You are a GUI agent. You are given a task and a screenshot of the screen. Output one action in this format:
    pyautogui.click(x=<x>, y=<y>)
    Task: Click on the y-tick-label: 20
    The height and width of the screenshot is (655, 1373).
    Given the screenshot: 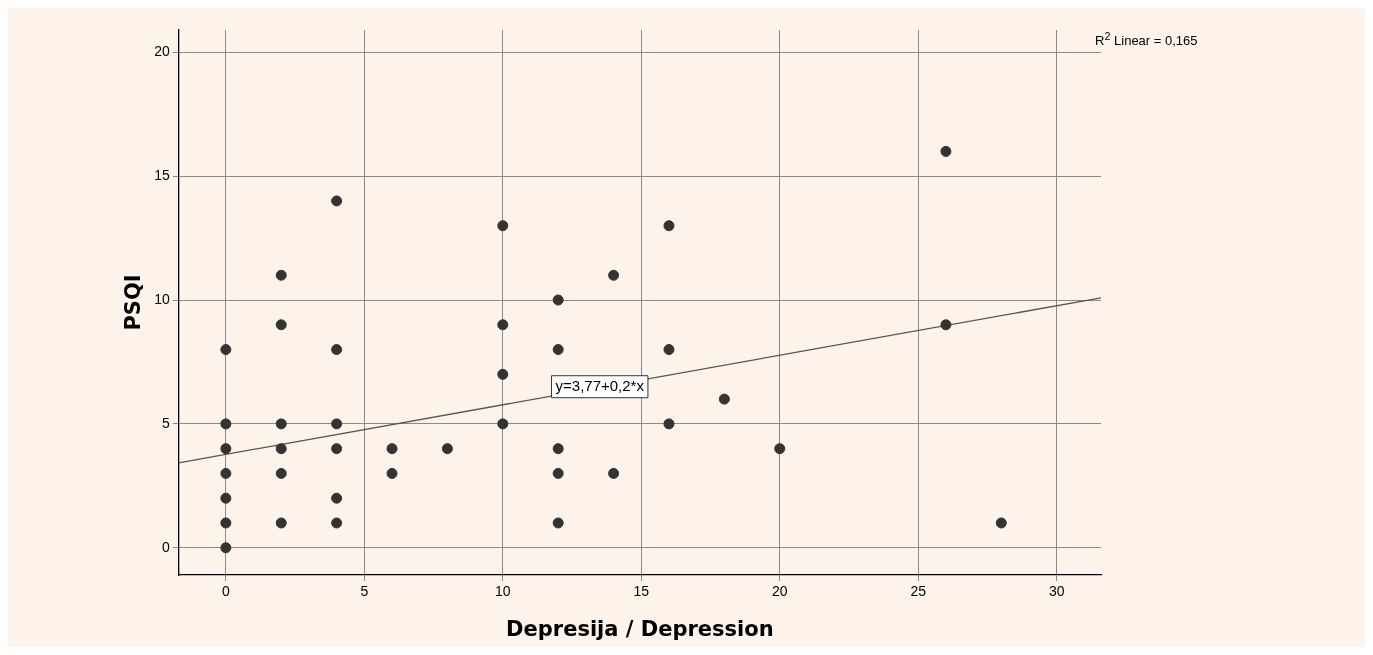 What is the action you would take?
    pyautogui.click(x=162, y=51)
    